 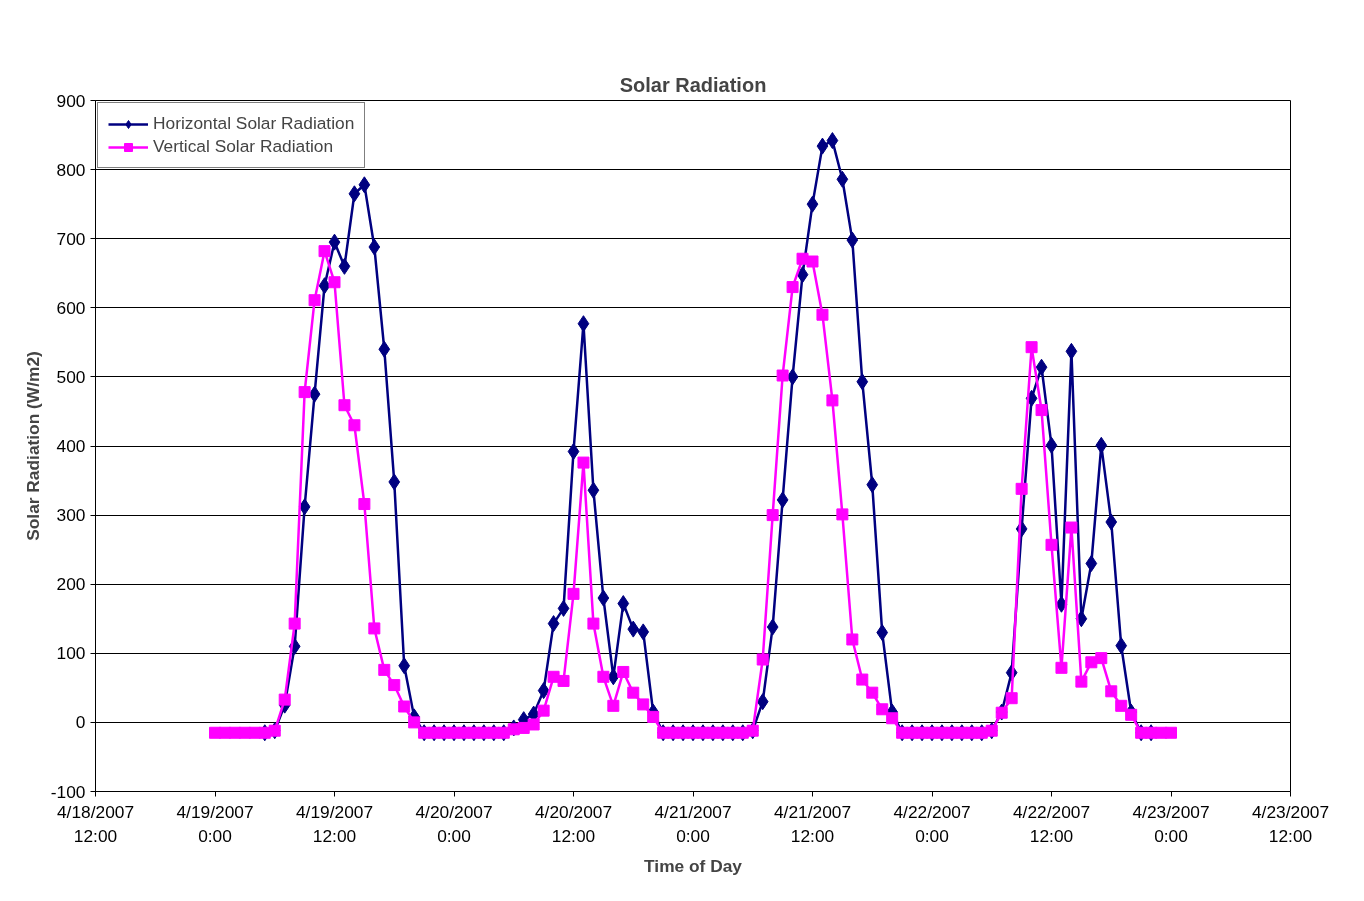 I want to click on x-tick-label: 4/18/2007 12:00, so click(x=95, y=823).